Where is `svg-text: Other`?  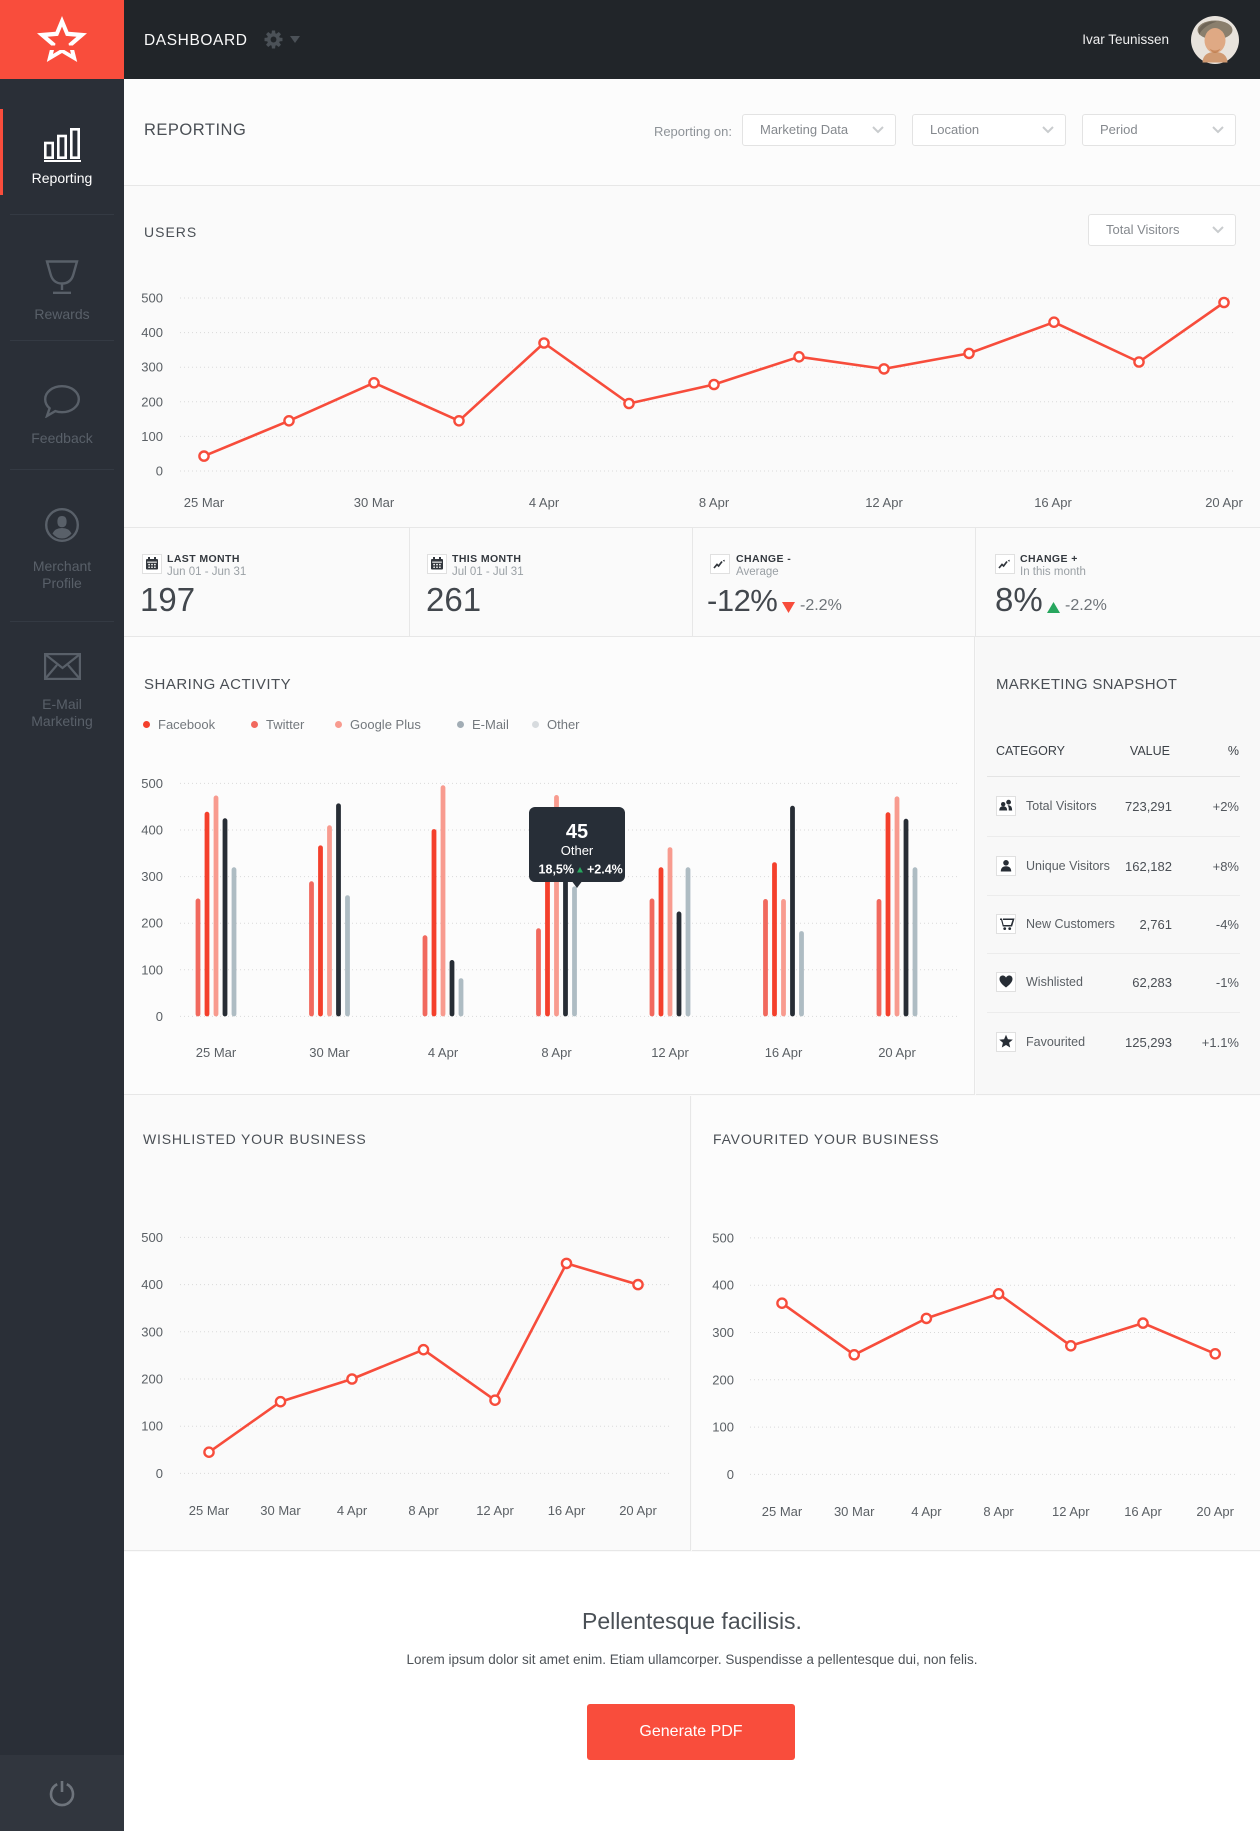 svg-text: Other is located at coordinates (577, 850).